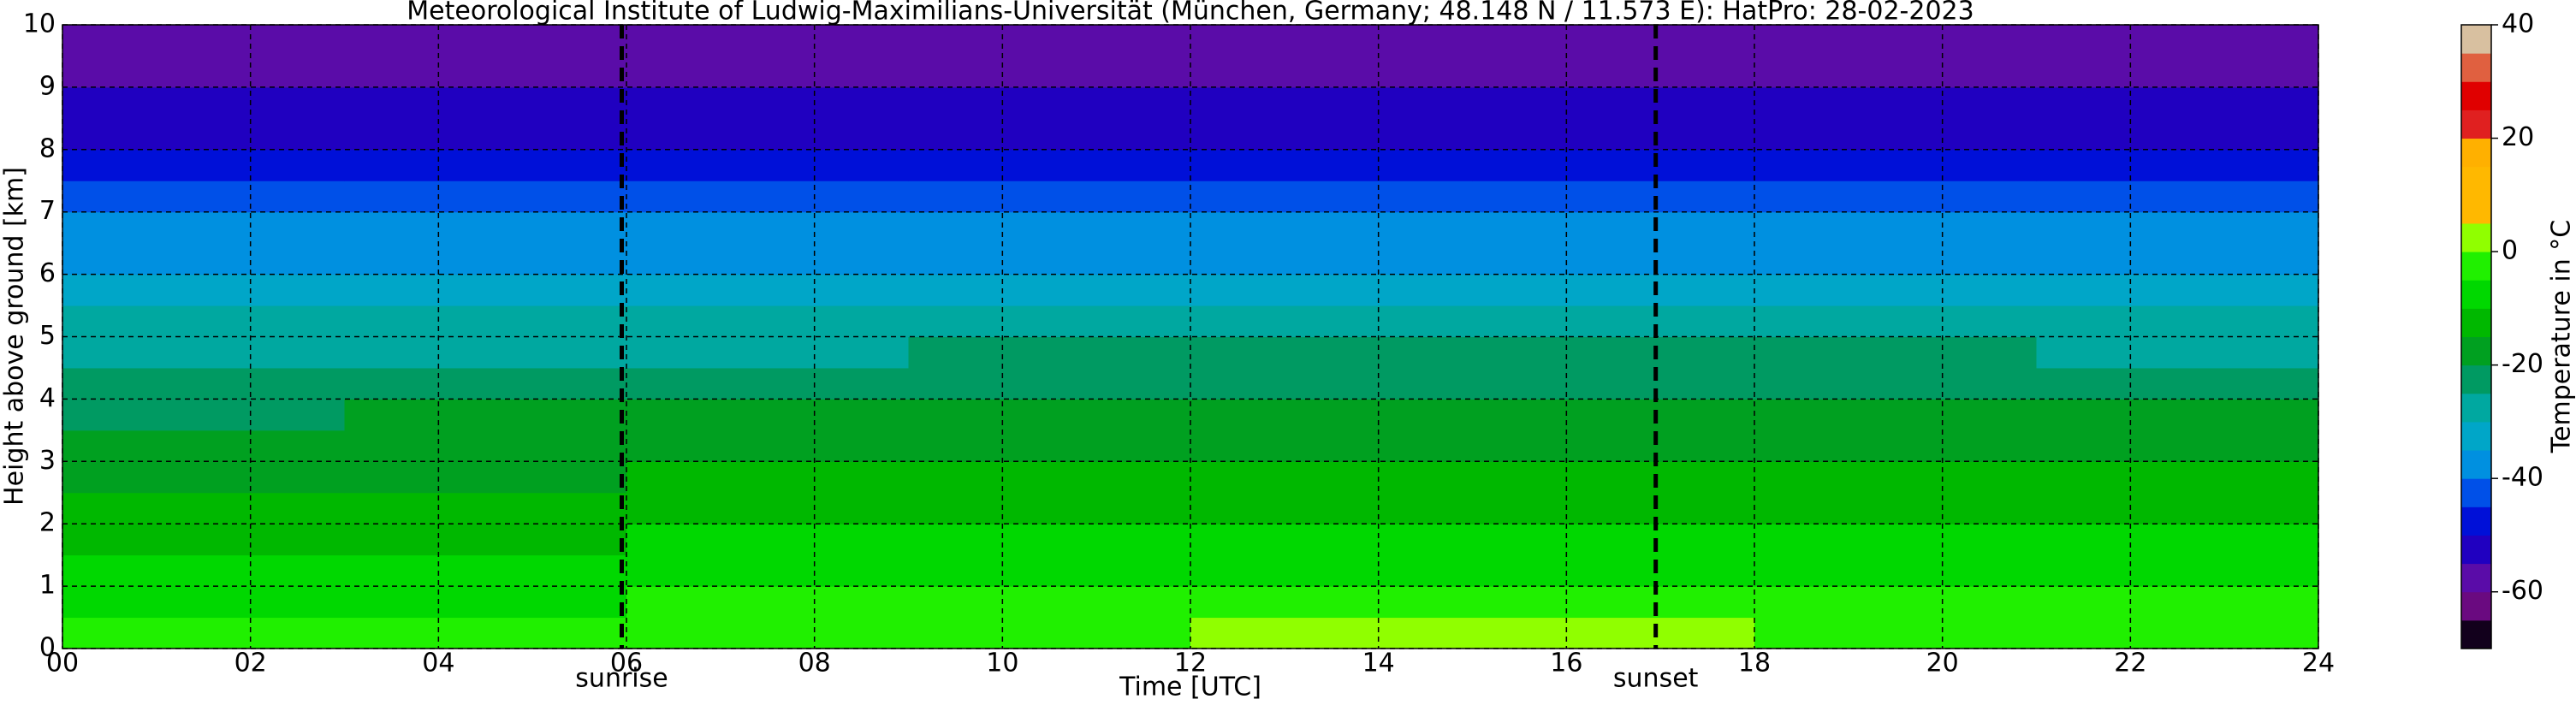 This screenshot has height=705, width=2576. Describe the element at coordinates (250, 663) in the screenshot. I see `x-tick-label: 02` at that location.